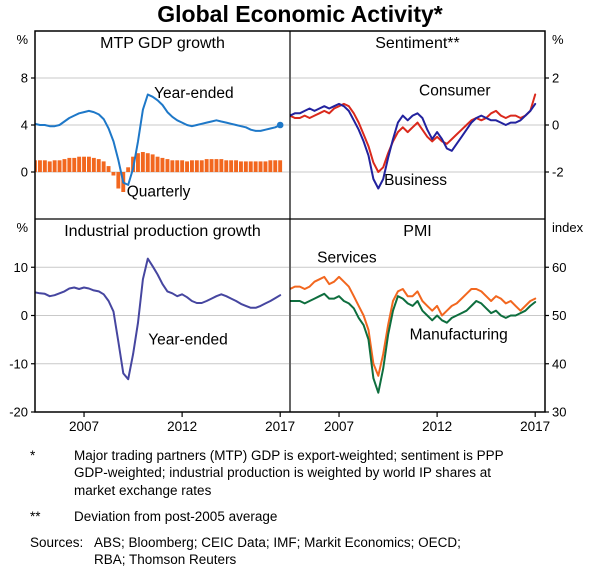 Image resolution: width=600 pixels, height=572 pixels. Describe the element at coordinates (21, 267) in the screenshot. I see `y-tick-label: 10` at that location.